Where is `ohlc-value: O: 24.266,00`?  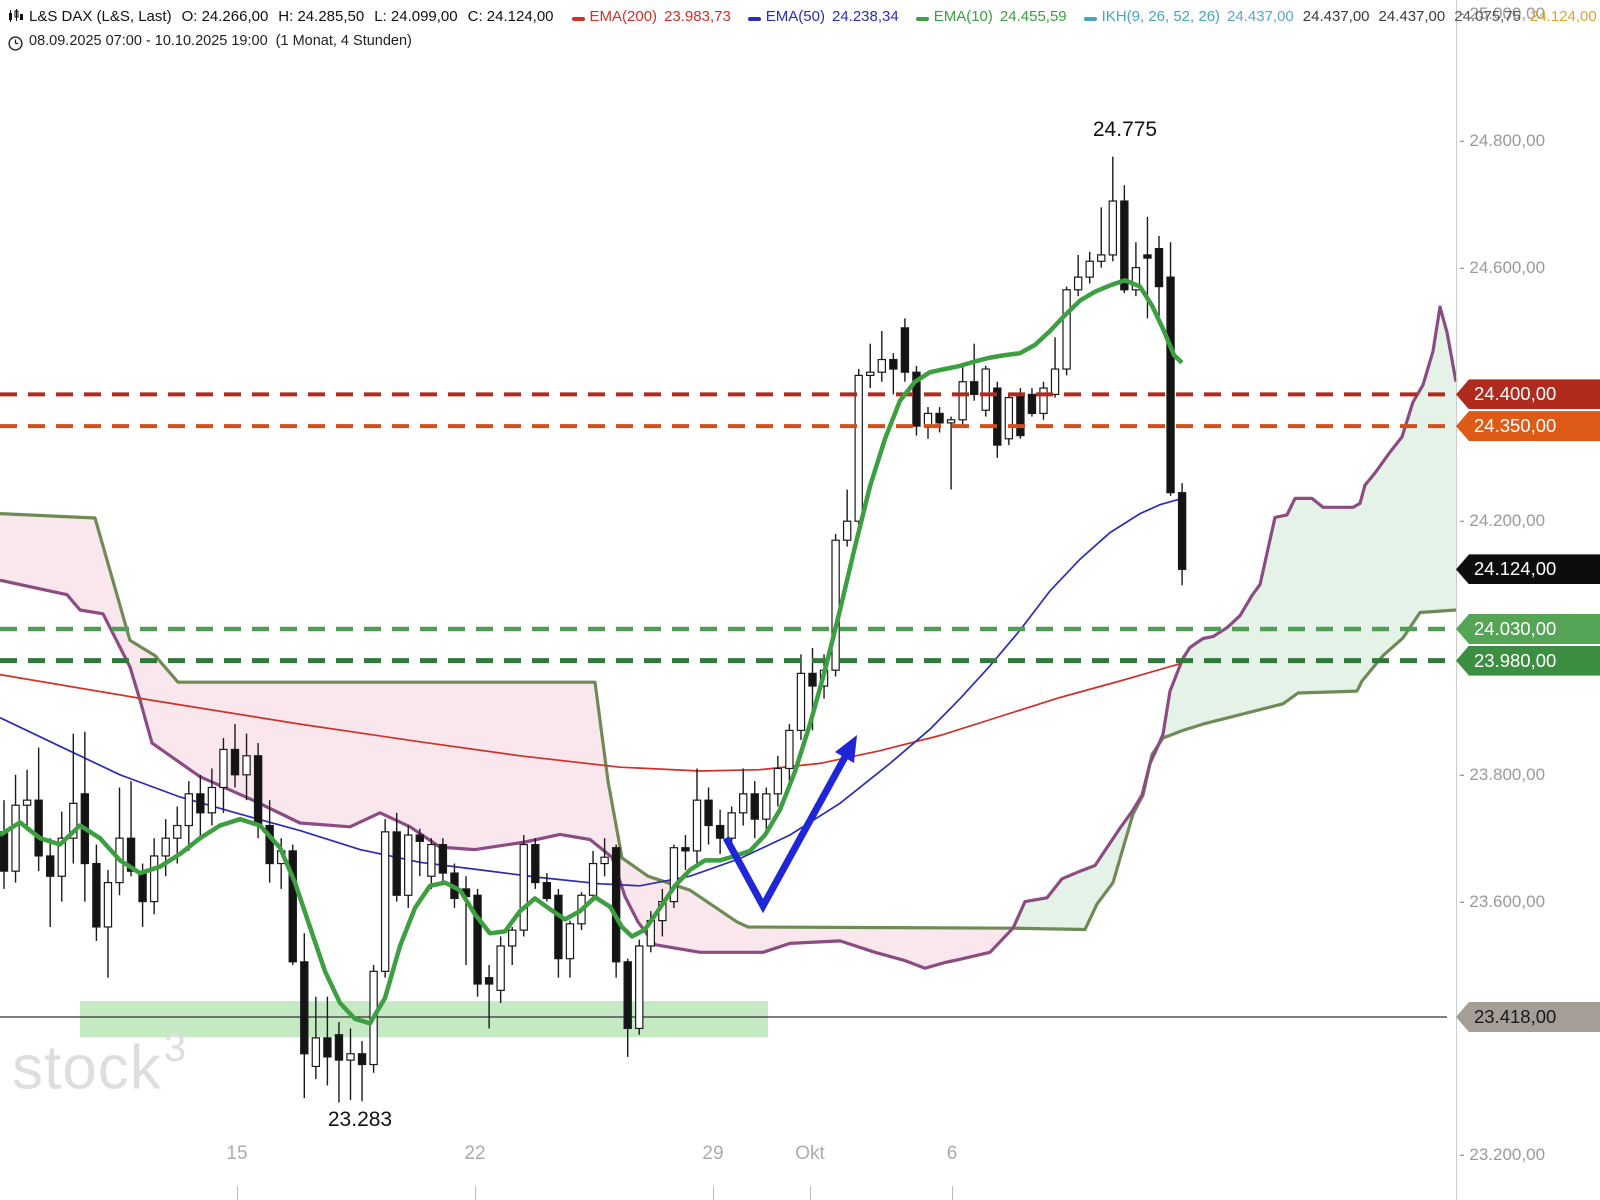 ohlc-value: O: 24.266,00 is located at coordinates (225, 16).